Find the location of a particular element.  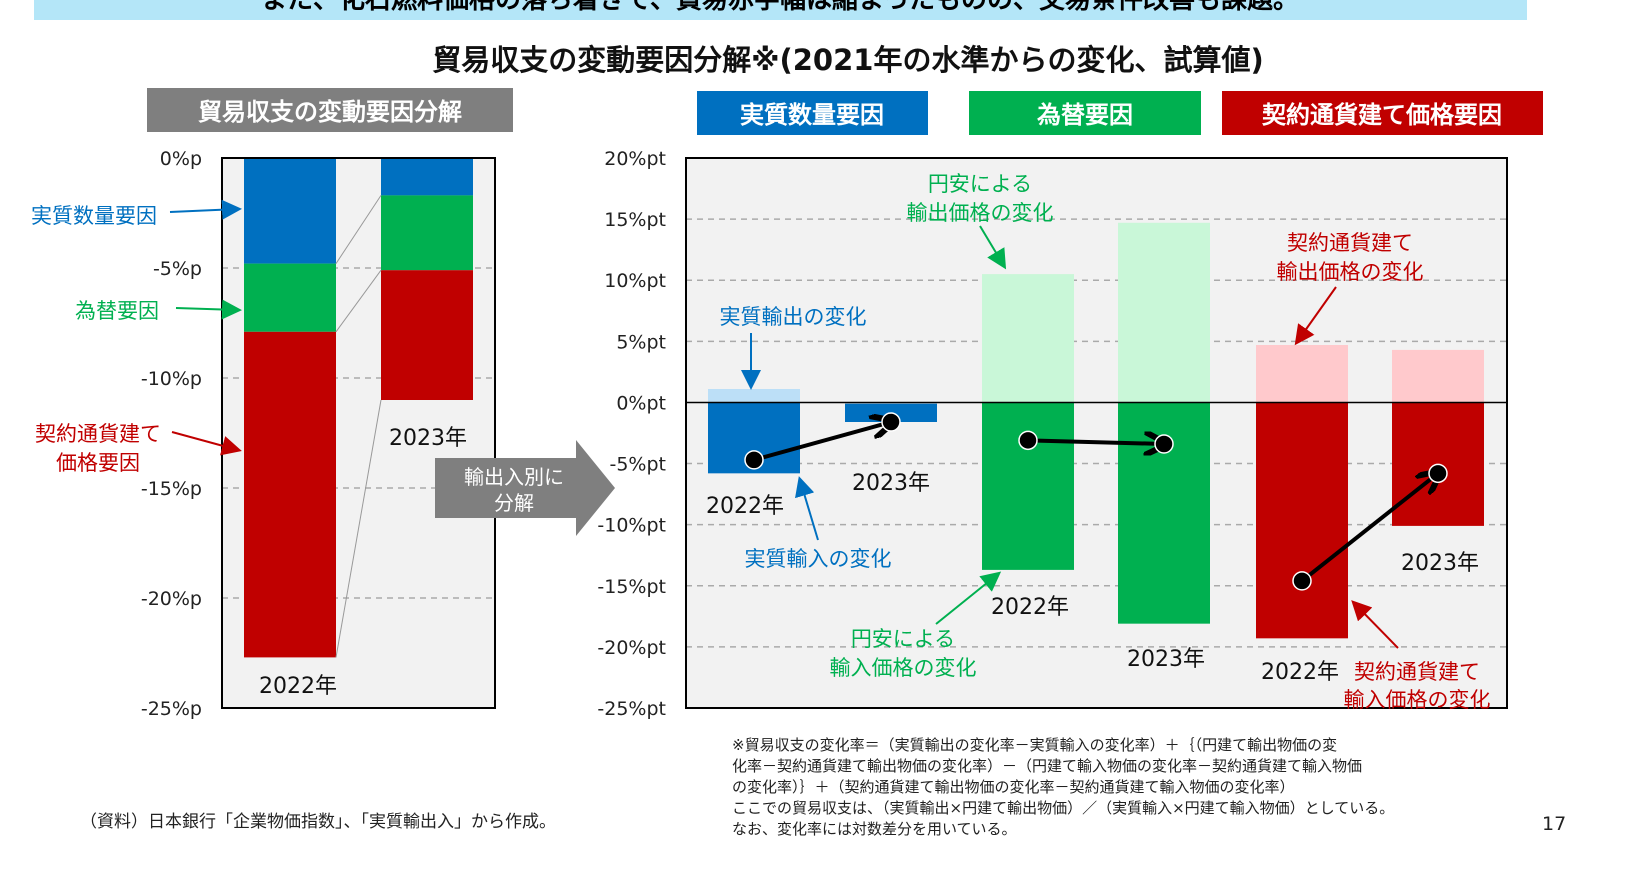

bar-import-fx is located at coordinates (1028, 486).